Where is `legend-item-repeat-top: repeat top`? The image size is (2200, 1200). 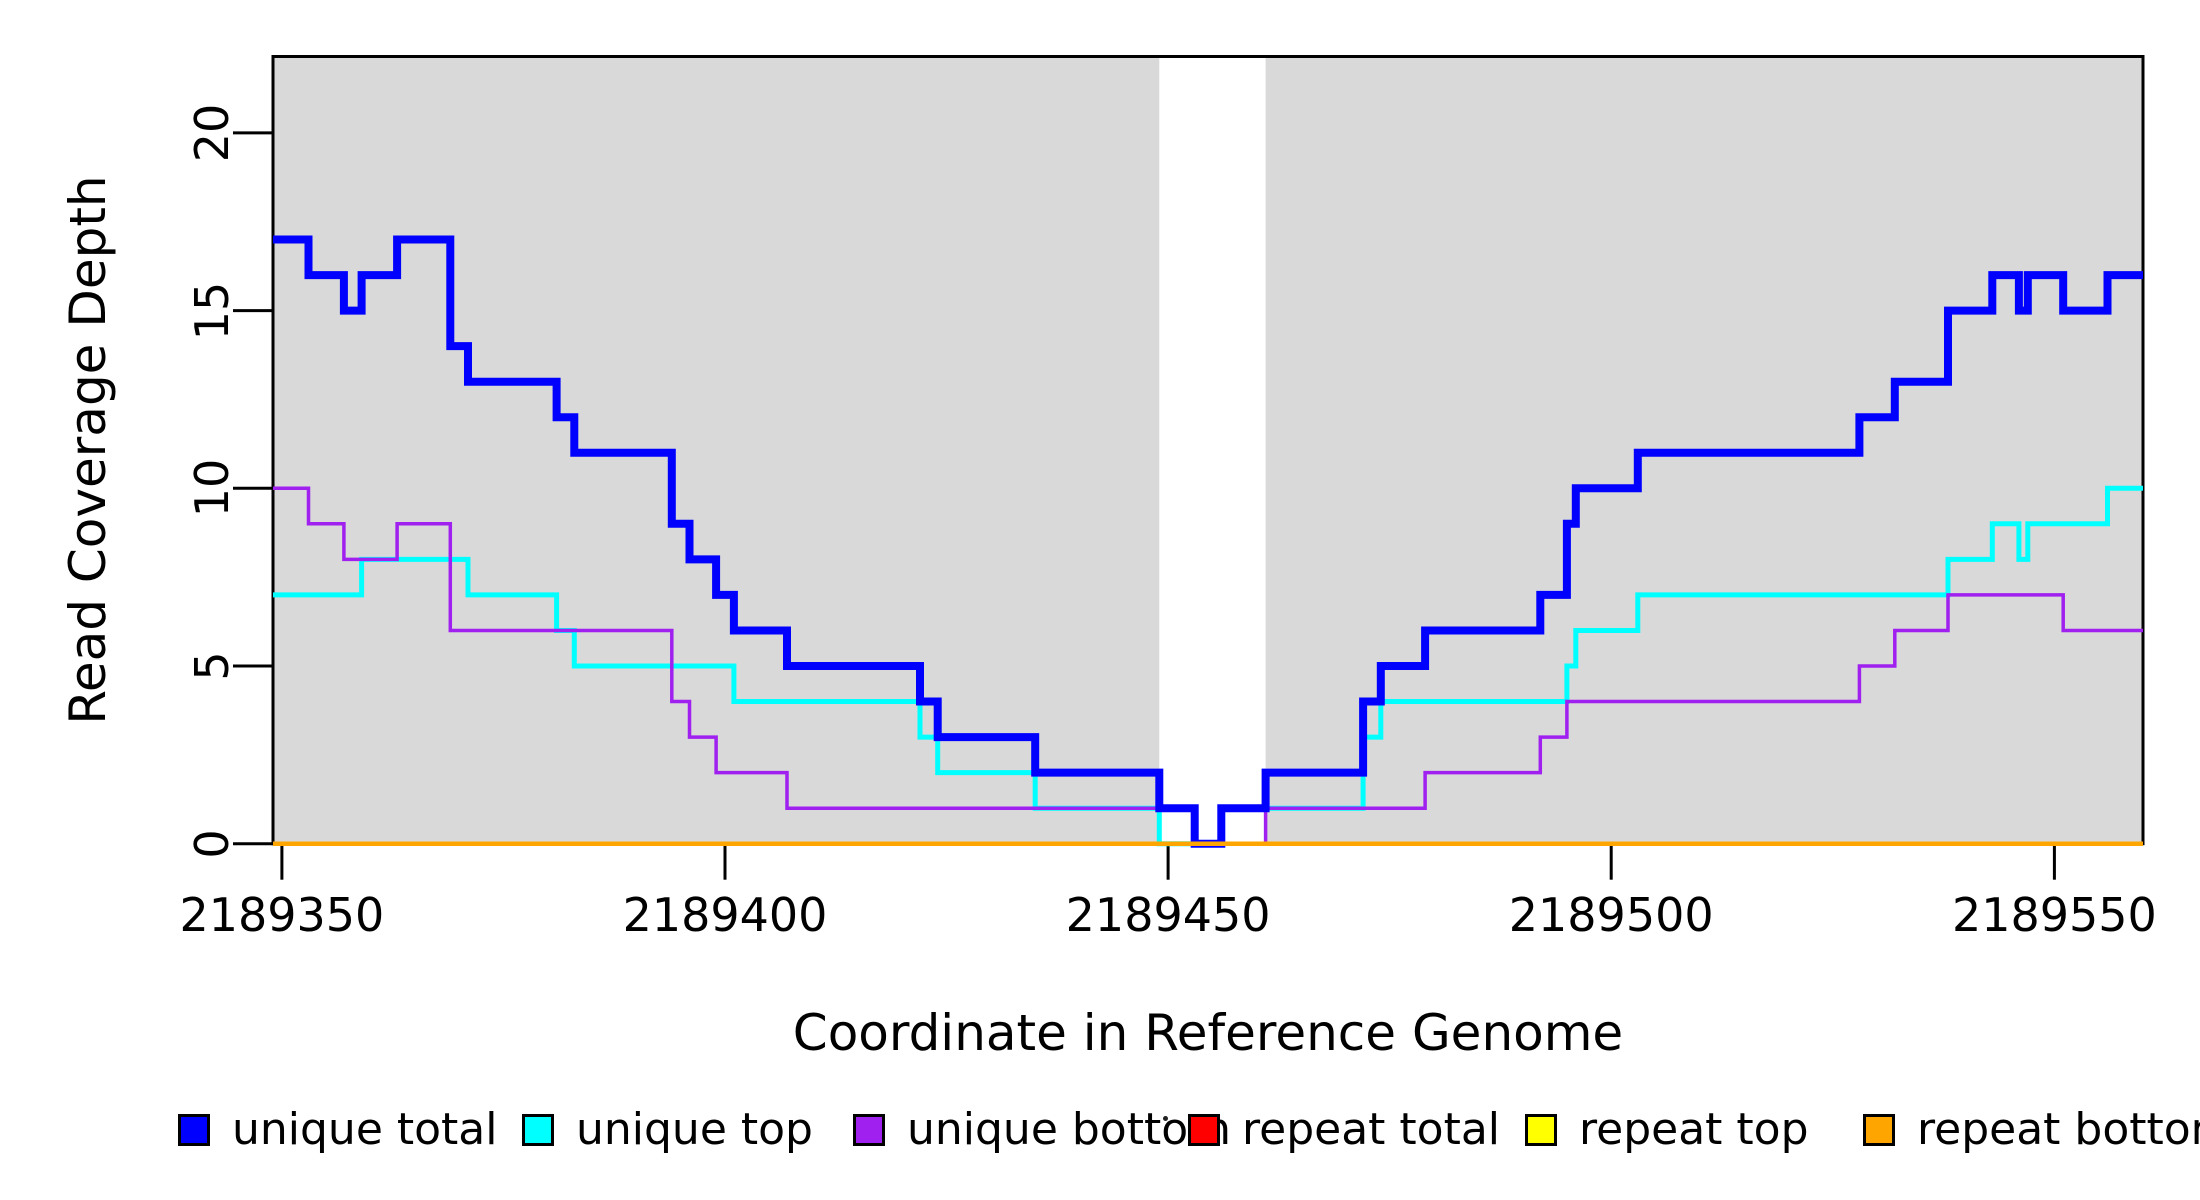 legend-item-repeat-top: repeat top is located at coordinates (1667, 1130).